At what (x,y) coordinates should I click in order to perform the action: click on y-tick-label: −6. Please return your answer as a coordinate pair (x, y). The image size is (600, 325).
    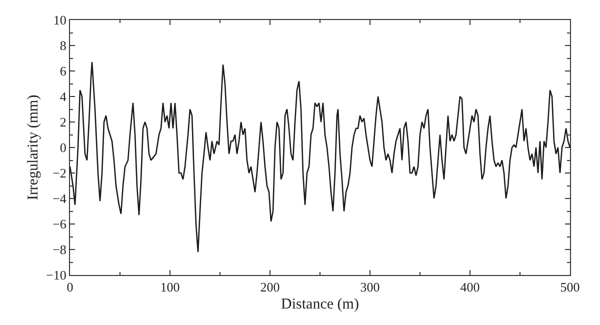
    Looking at the image, I should click on (59, 224).